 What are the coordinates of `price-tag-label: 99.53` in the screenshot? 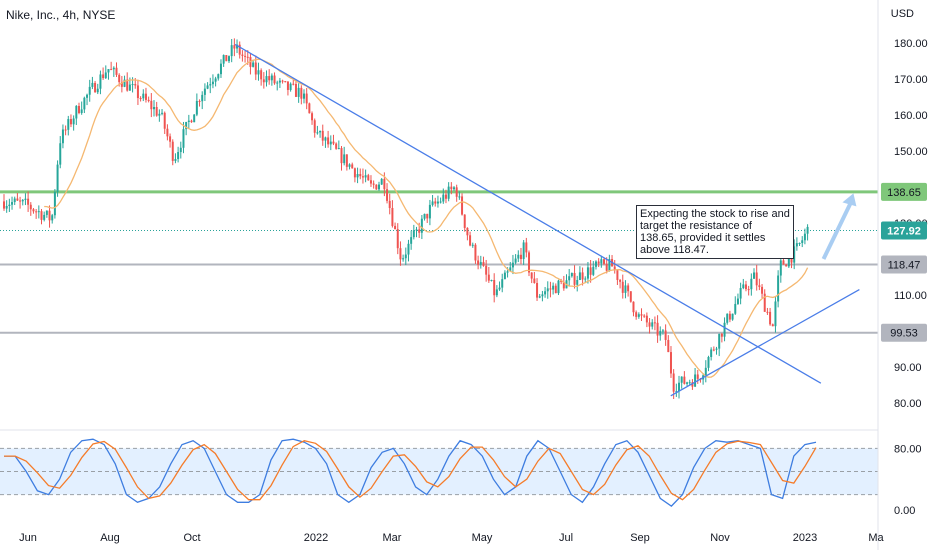 It's located at (904, 334).